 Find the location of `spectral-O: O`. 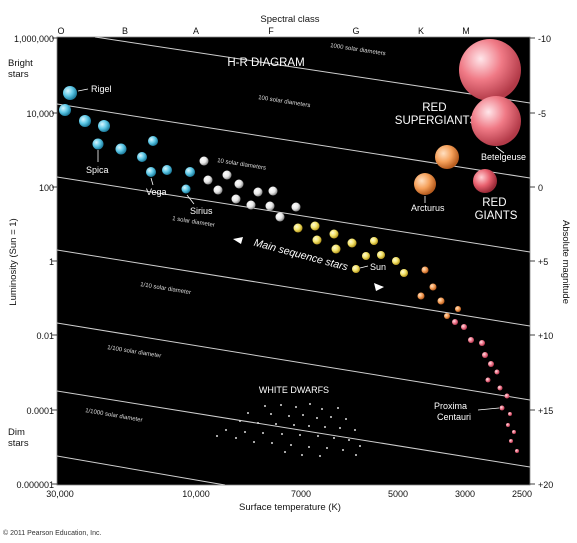

spectral-O: O is located at coordinates (60, 31).